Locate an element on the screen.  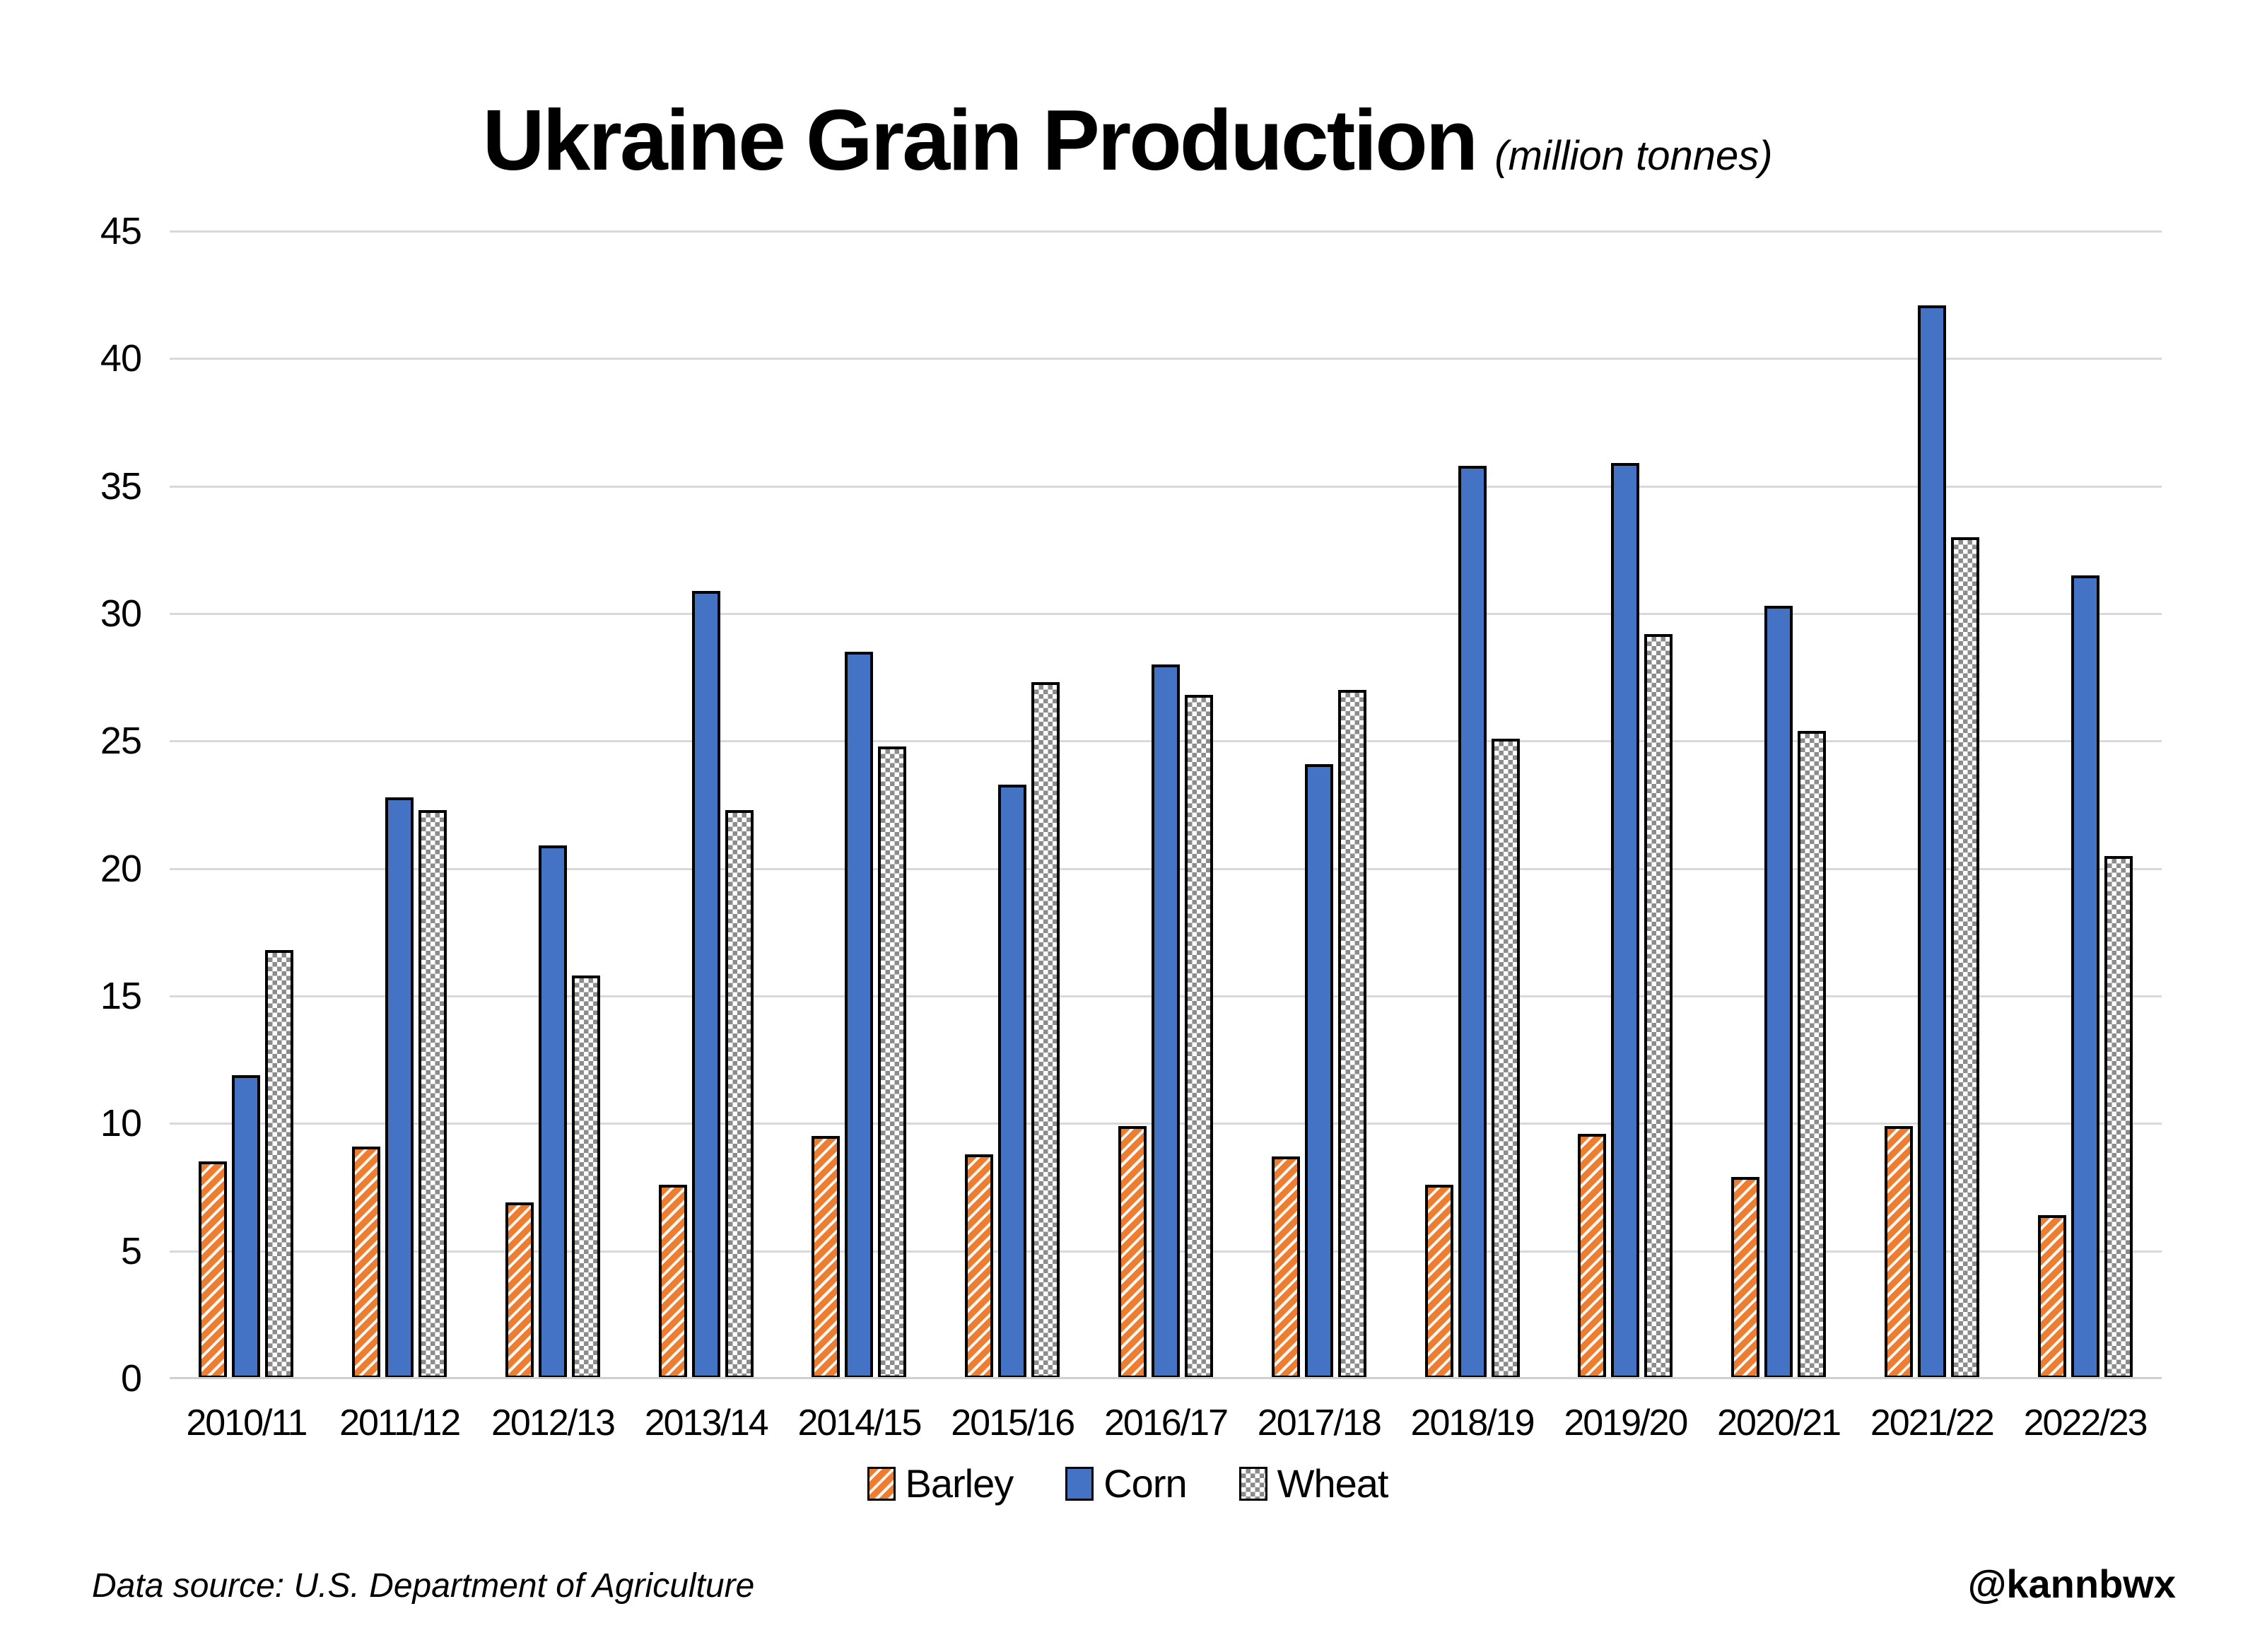
bar-corn-2010/11 is located at coordinates (246, 1226).